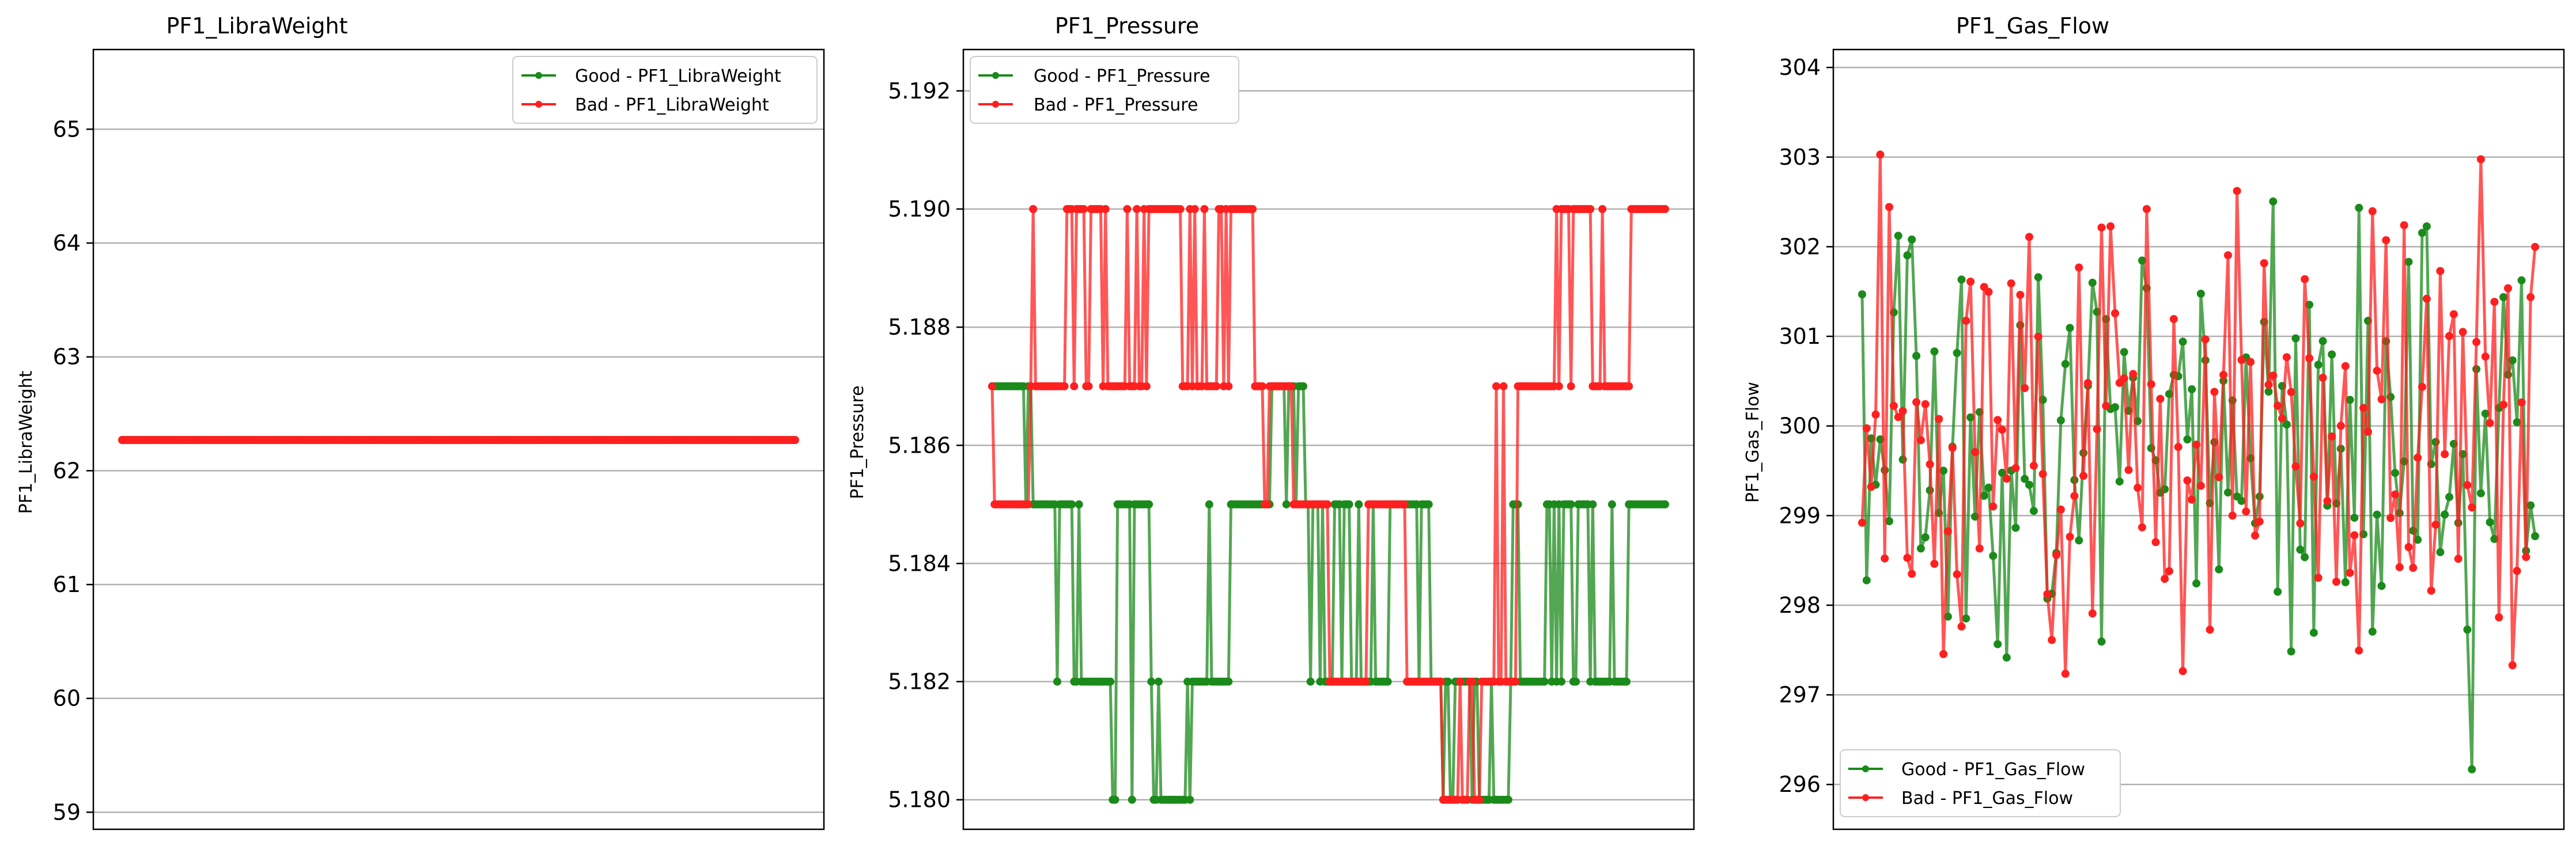 The image size is (2576, 846). I want to click on y-tick-label: 304, so click(1800, 67).